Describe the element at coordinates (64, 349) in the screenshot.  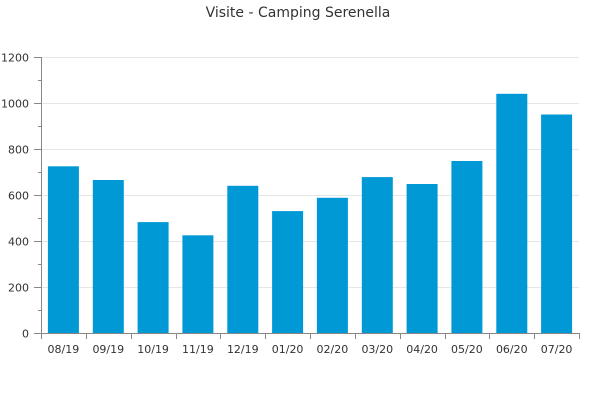
I see `x-tick-label: 08/19` at that location.